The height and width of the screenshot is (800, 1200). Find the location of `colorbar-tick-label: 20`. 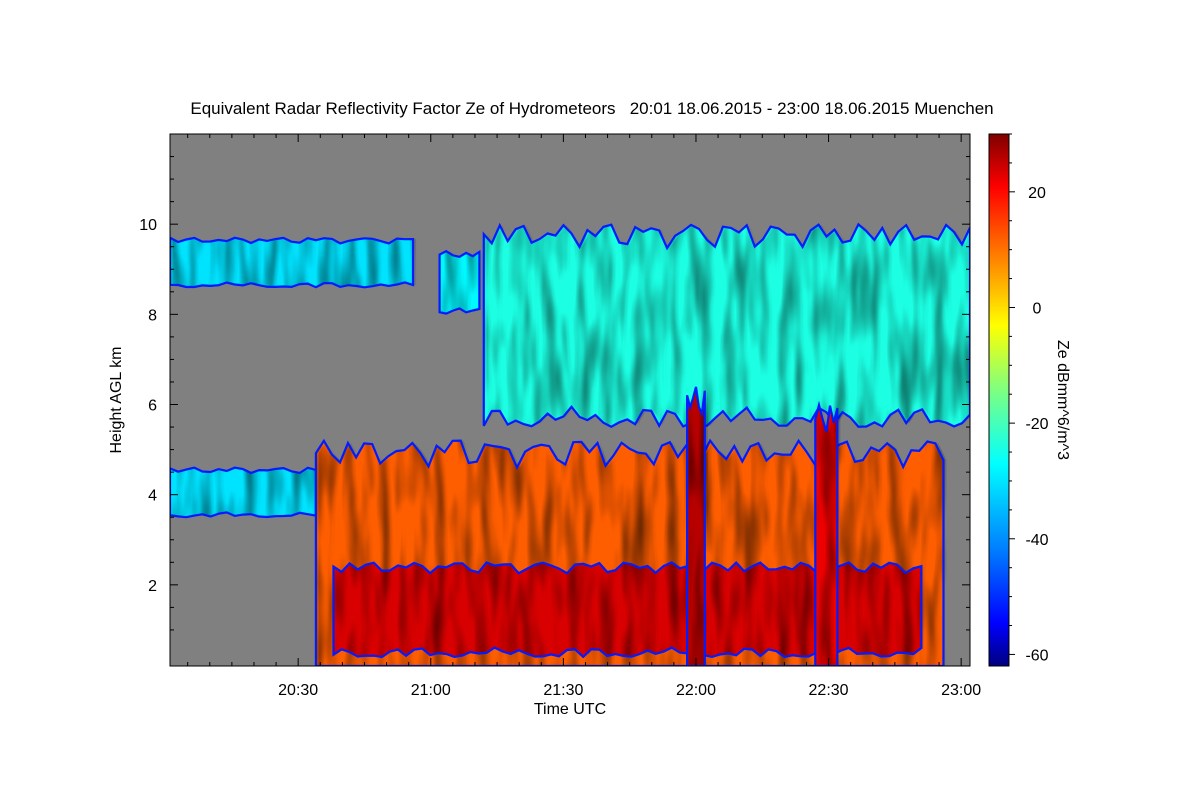

colorbar-tick-label: 20 is located at coordinates (1037, 193).